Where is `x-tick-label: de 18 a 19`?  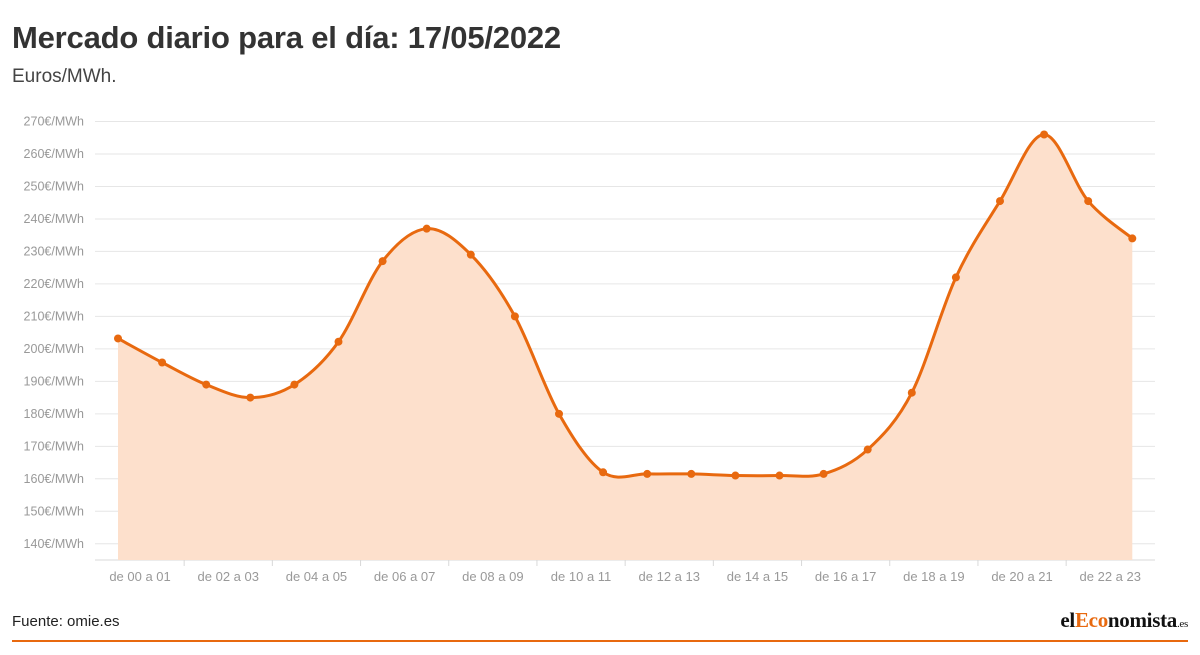 x-tick-label: de 18 a 19 is located at coordinates (933, 576).